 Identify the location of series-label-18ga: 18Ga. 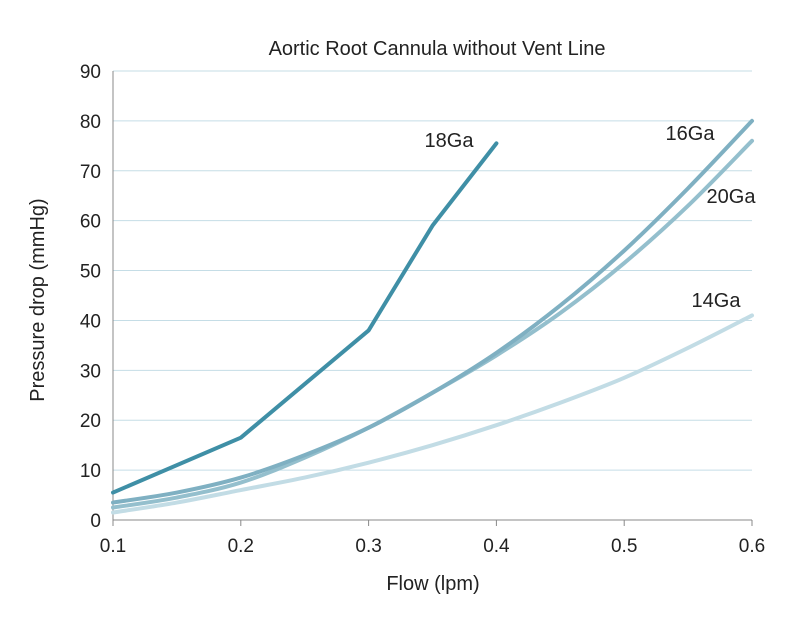
(450, 141).